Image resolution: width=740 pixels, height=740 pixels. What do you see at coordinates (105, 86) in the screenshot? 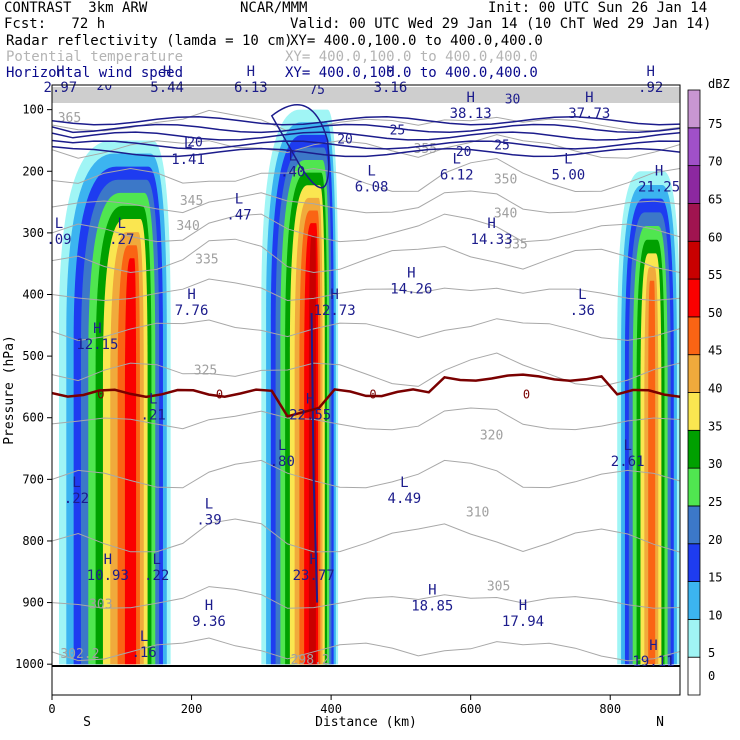
I see `wind-label: 20` at bounding box center [105, 86].